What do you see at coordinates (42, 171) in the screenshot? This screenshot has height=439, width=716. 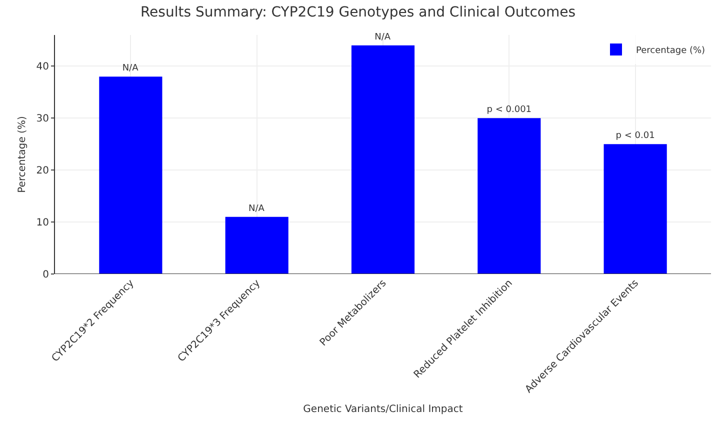 I see `y-tick-label: 20` at bounding box center [42, 171].